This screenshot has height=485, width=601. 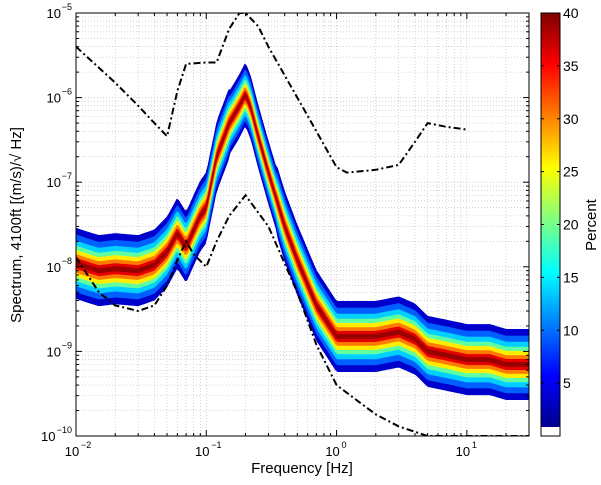 What do you see at coordinates (567, 383) in the screenshot?
I see `colorbar-tick-label: 5` at bounding box center [567, 383].